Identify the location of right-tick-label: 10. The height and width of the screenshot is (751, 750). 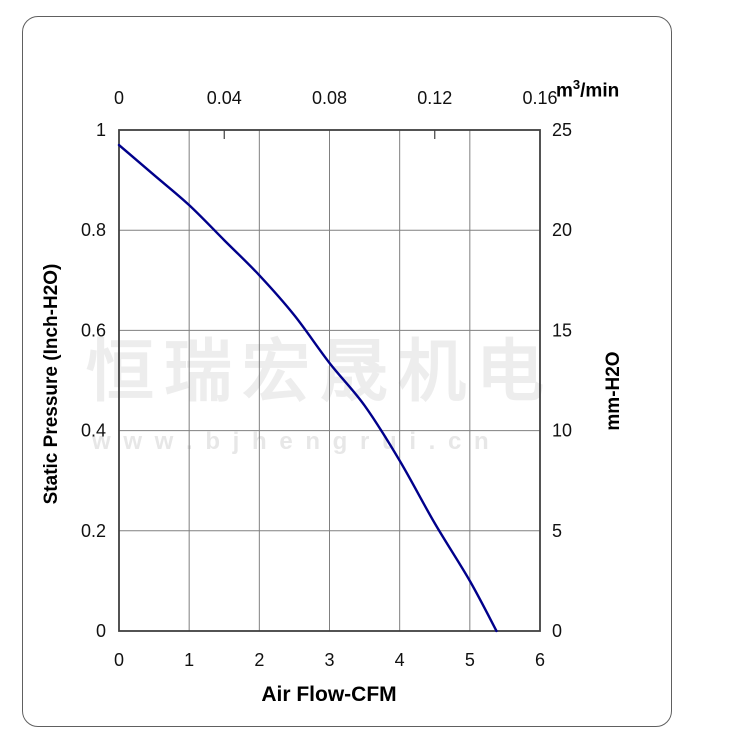
(562, 431).